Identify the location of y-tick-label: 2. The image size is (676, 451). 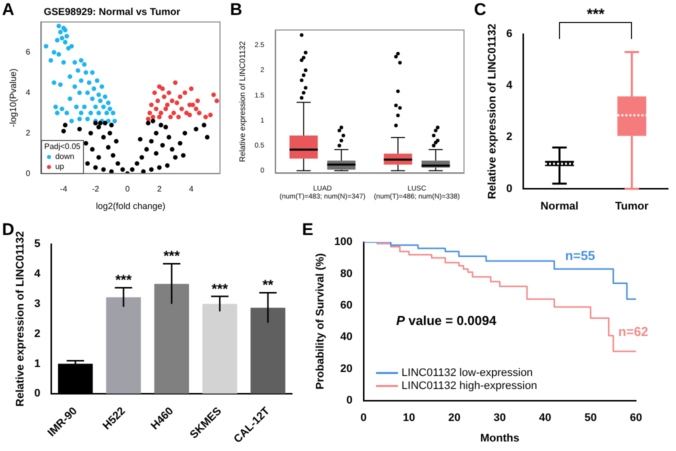
(509, 137).